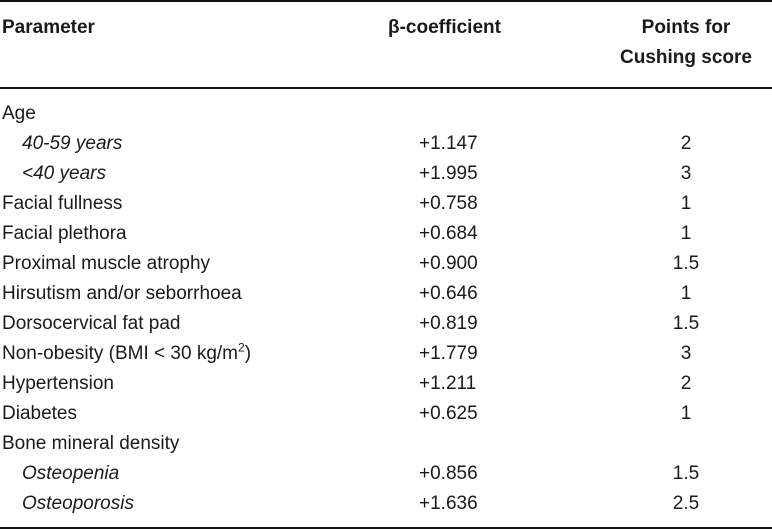 This screenshot has height=530, width=772. What do you see at coordinates (58, 383) in the screenshot?
I see `cell-parameter: Hypertension` at bounding box center [58, 383].